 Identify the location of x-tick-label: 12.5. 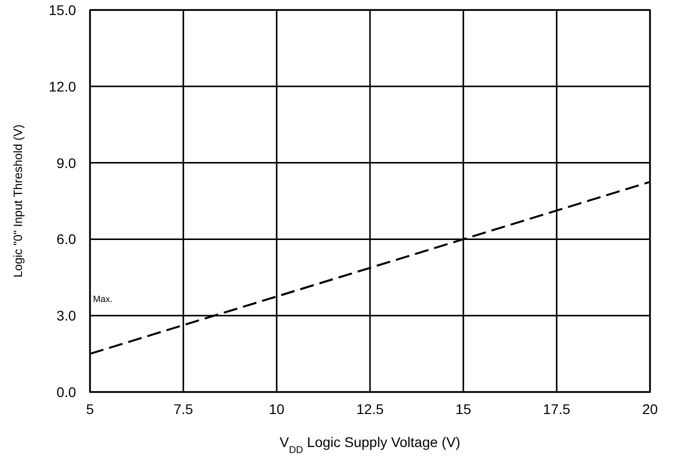
(370, 409).